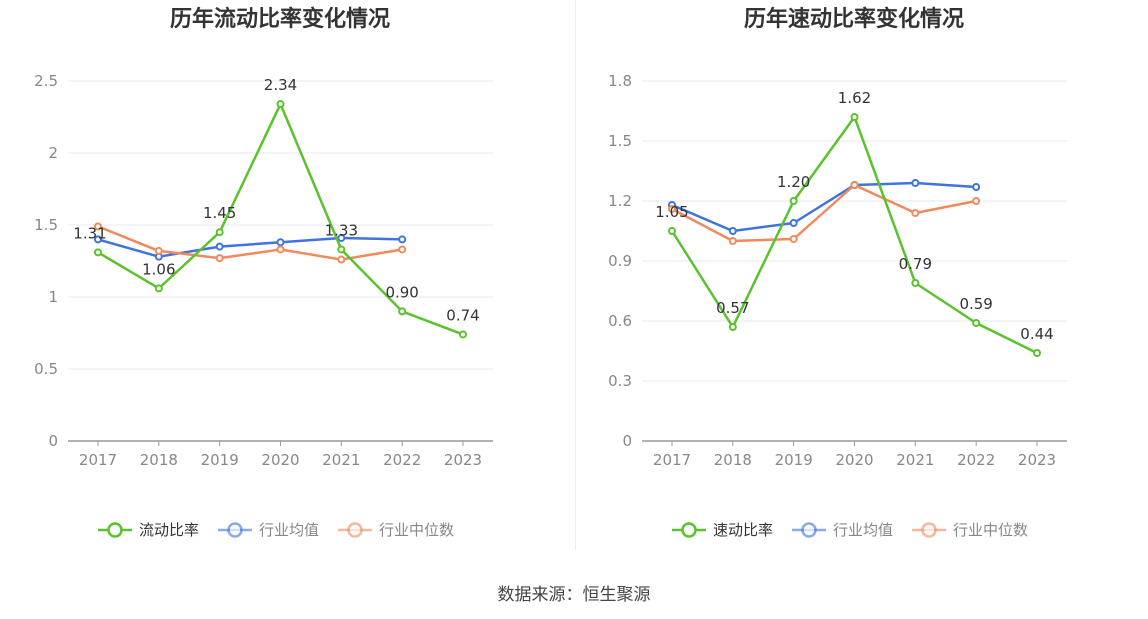 This screenshot has width=1148, height=619. I want to click on quick-ratio-data-label: 1.20, so click(793, 182).